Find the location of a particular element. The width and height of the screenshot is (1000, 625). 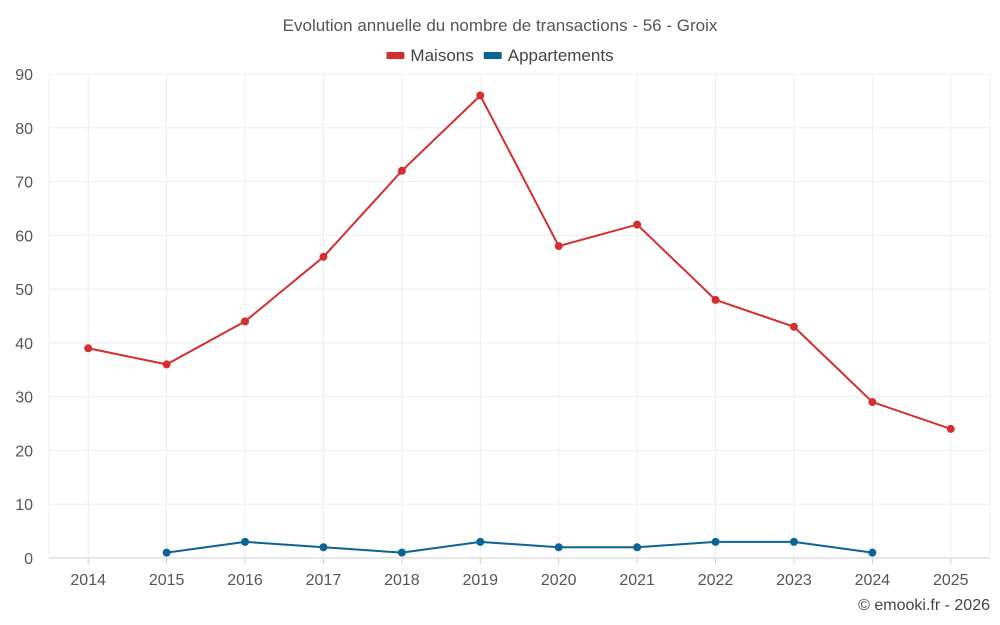

series-line is located at coordinates (519, 547).